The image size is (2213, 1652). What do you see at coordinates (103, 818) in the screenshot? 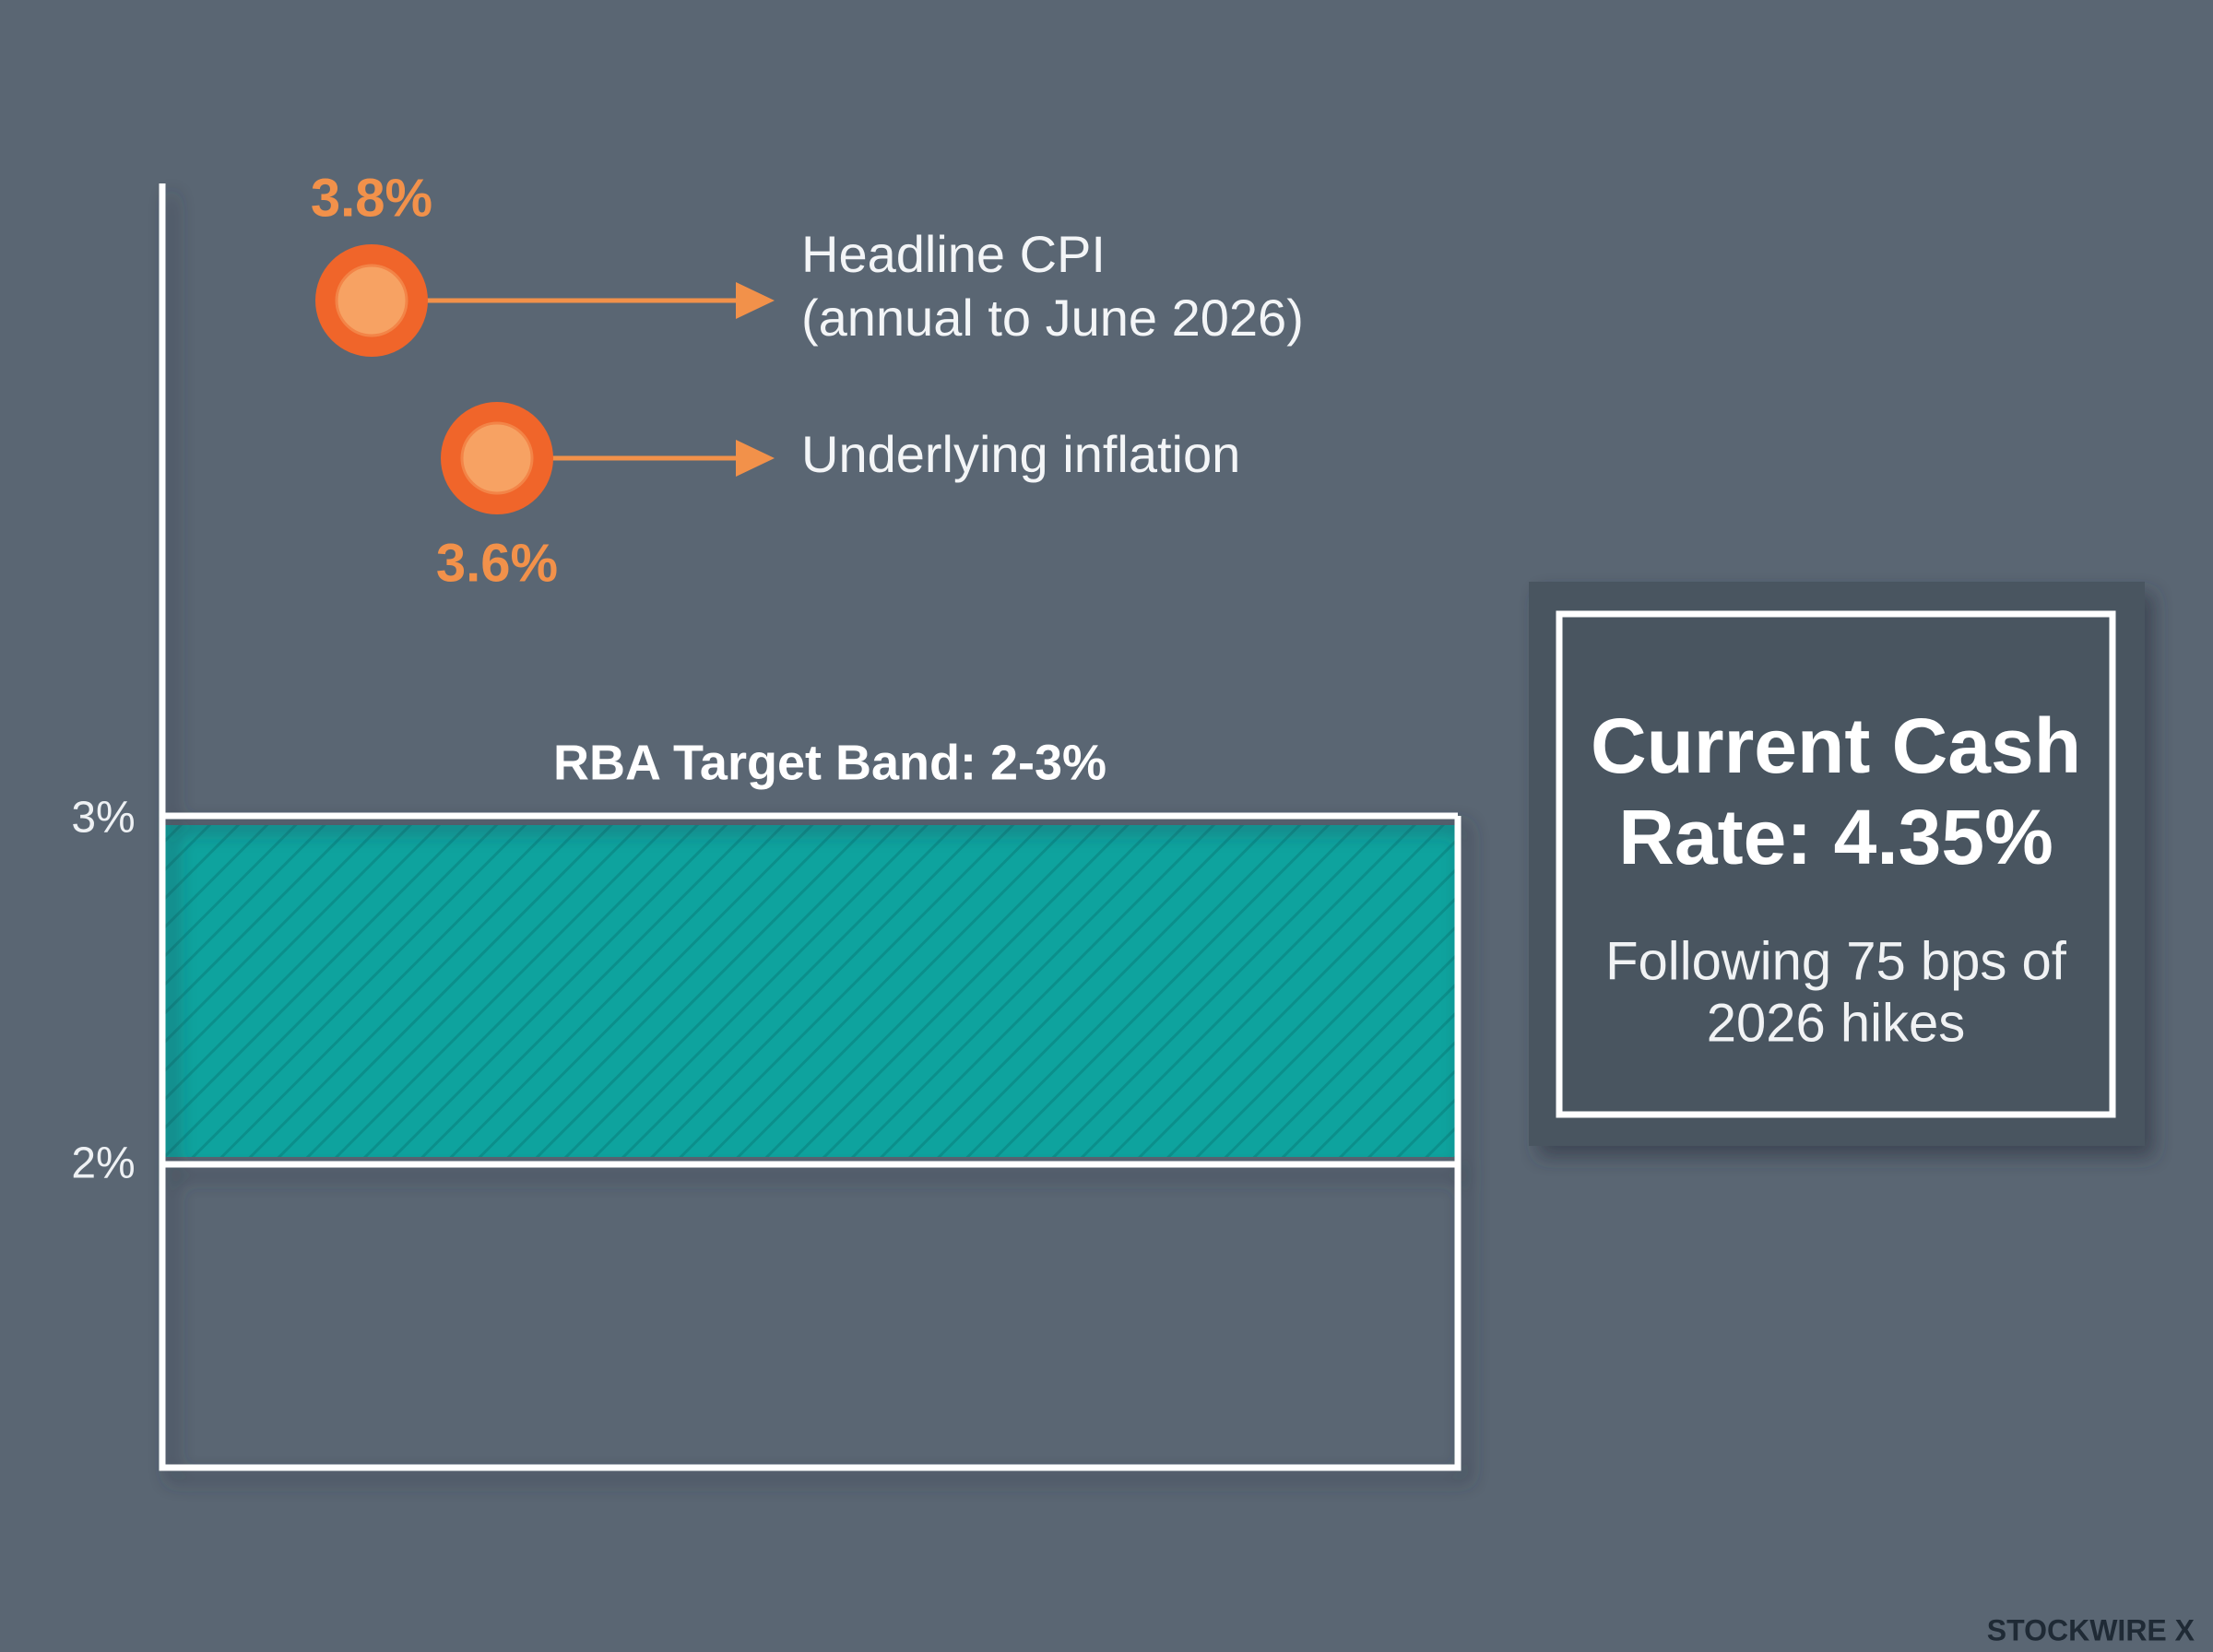
I see `y-tick-label: 3%` at bounding box center [103, 818].